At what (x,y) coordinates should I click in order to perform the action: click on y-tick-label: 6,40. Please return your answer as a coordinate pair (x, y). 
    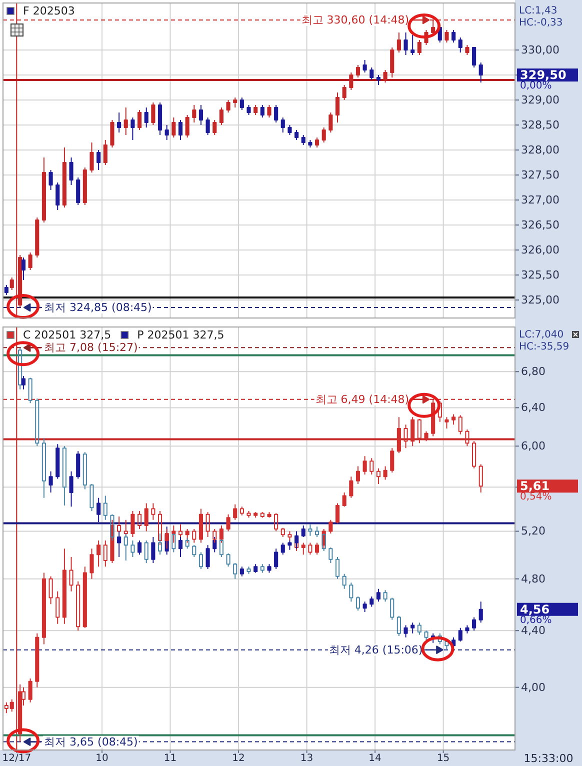
    Looking at the image, I should click on (533, 407).